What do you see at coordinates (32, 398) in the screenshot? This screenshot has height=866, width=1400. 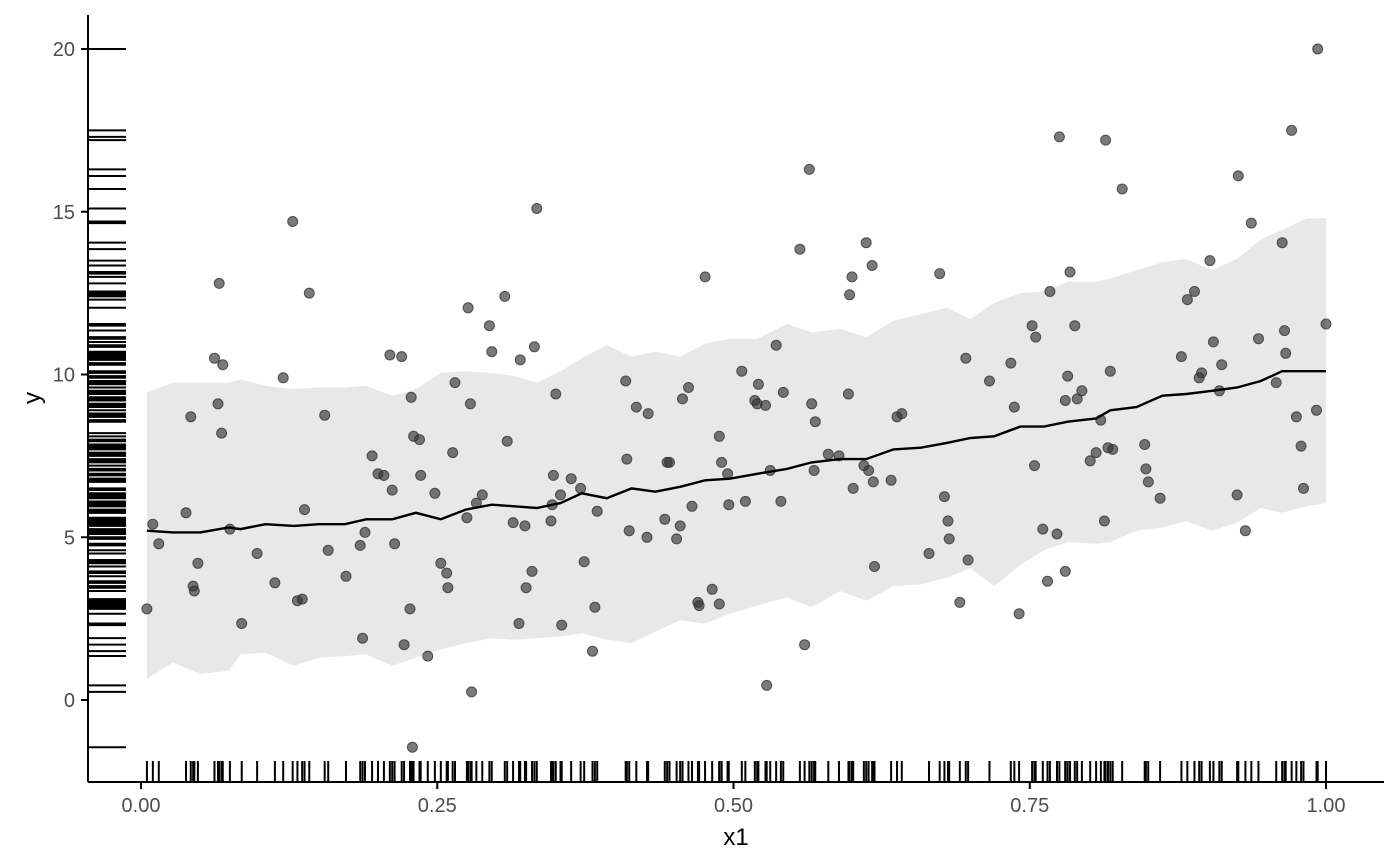 I see `y-axis-title: y` at bounding box center [32, 398].